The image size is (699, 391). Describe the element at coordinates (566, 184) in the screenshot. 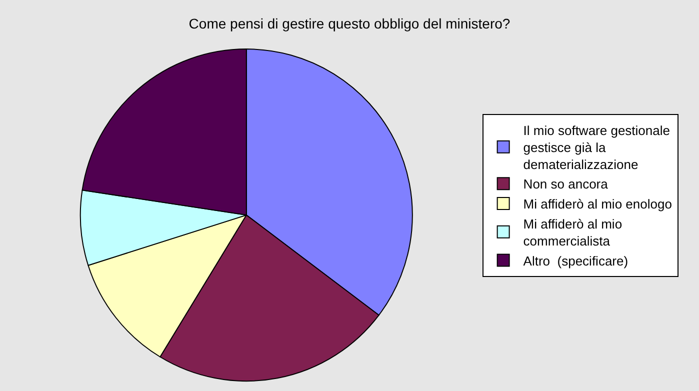

I see `legend-label: Non so ancora` at that location.